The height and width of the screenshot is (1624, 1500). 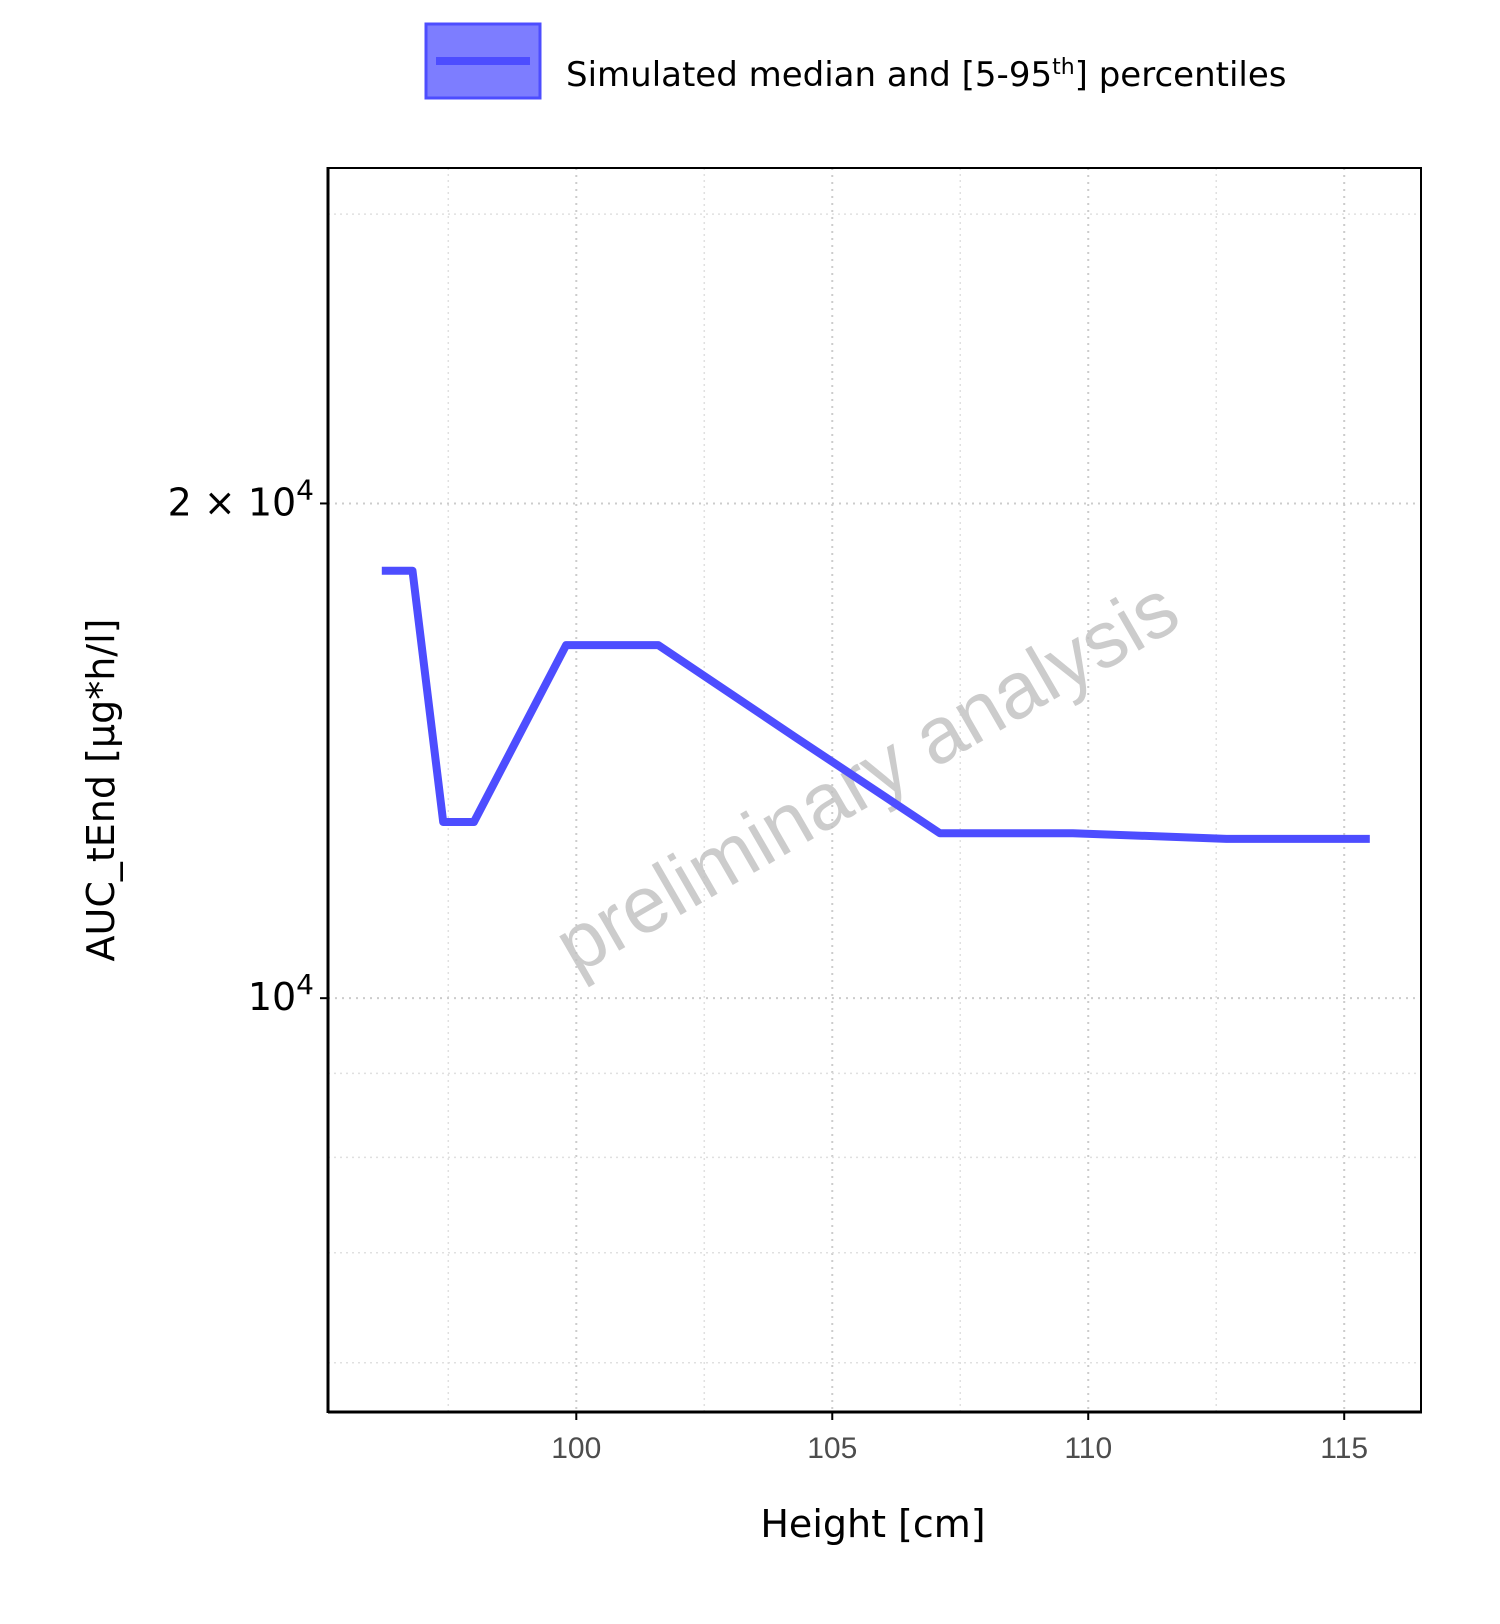 I want to click on watermark: preliminary analysis, so click(x=866, y=776).